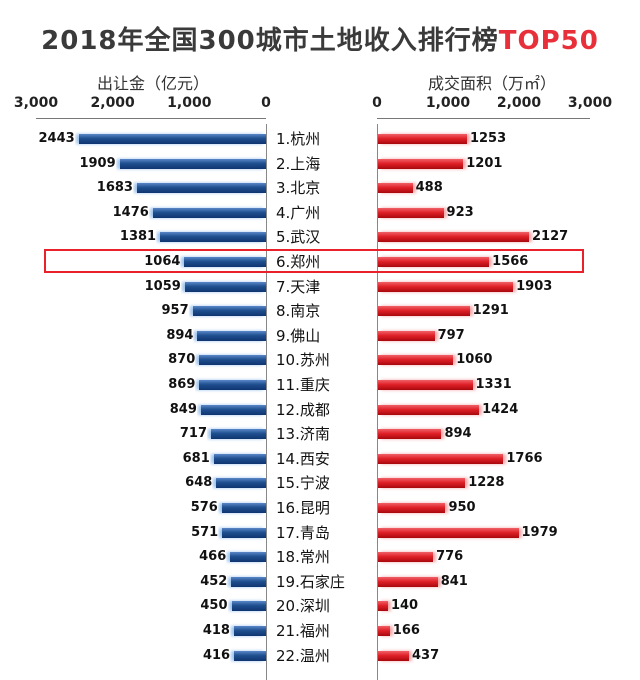 Image resolution: width=640 pixels, height=680 pixels. What do you see at coordinates (207, 581) in the screenshot?
I see `left-value-label: 452` at bounding box center [207, 581].